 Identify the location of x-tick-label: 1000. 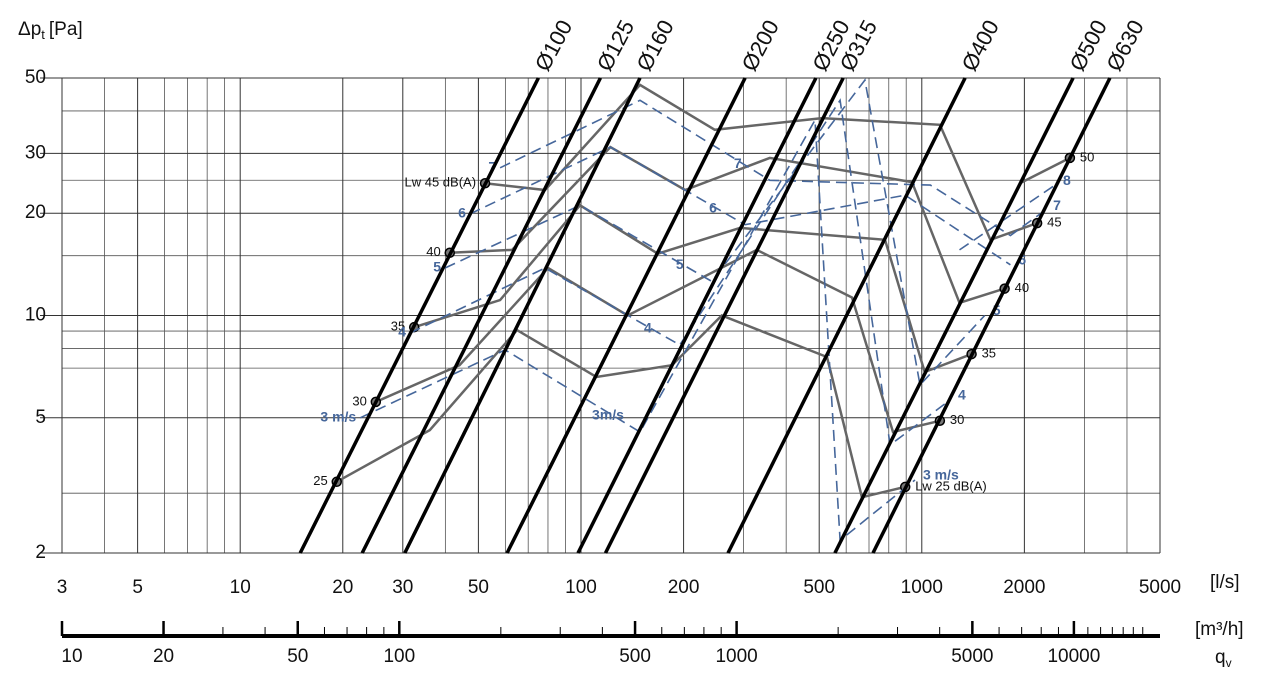
(922, 587).